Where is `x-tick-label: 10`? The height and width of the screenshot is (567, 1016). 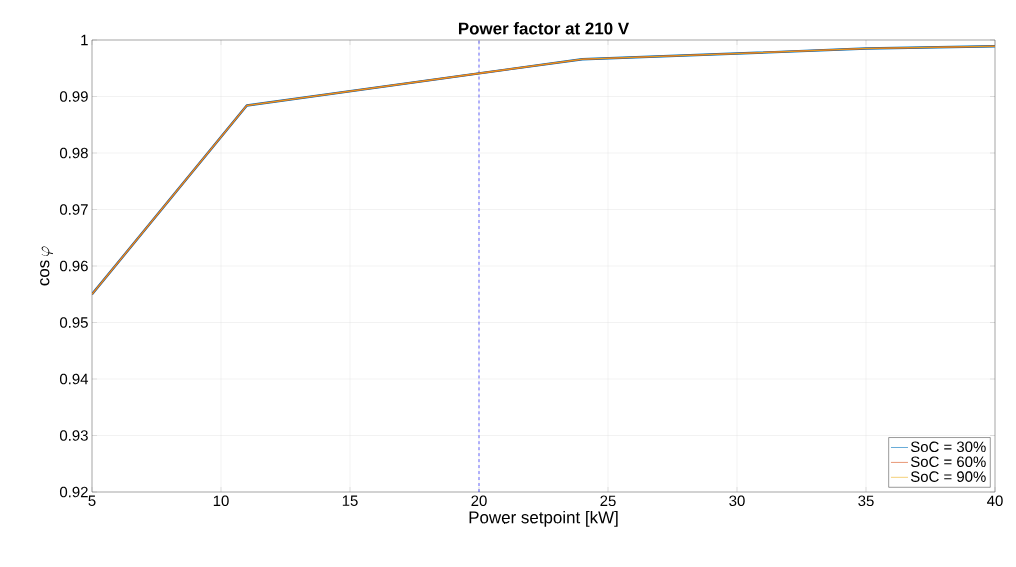 x-tick-label: 10 is located at coordinates (221, 501).